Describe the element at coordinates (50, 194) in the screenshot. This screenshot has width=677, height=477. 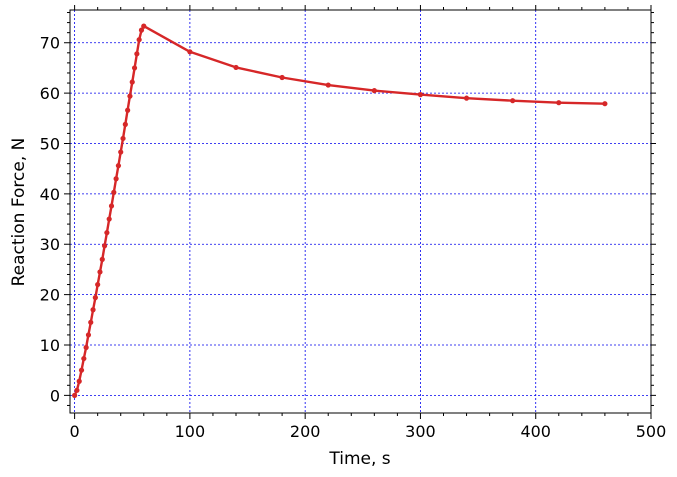
I see `y-tick-label: 40` at that location.